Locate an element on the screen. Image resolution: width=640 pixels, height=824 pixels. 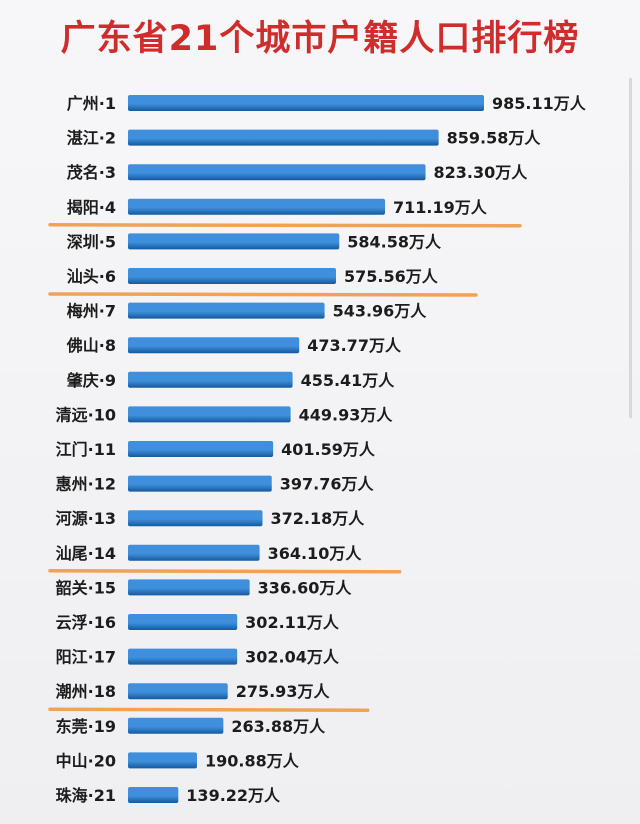
category-label: 潮州·18 is located at coordinates (86, 691).